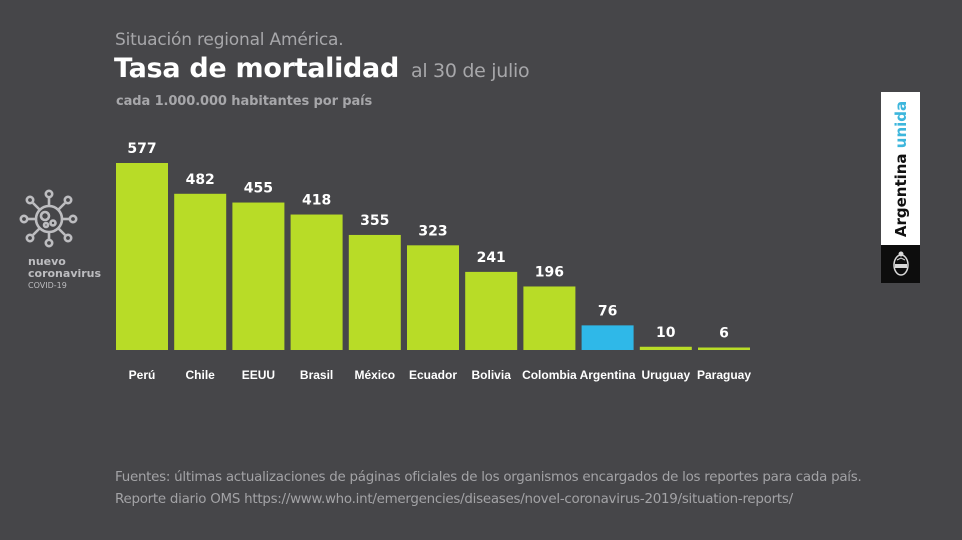  What do you see at coordinates (900, 194) in the screenshot?
I see `brand-text-main: Argentina` at bounding box center [900, 194].